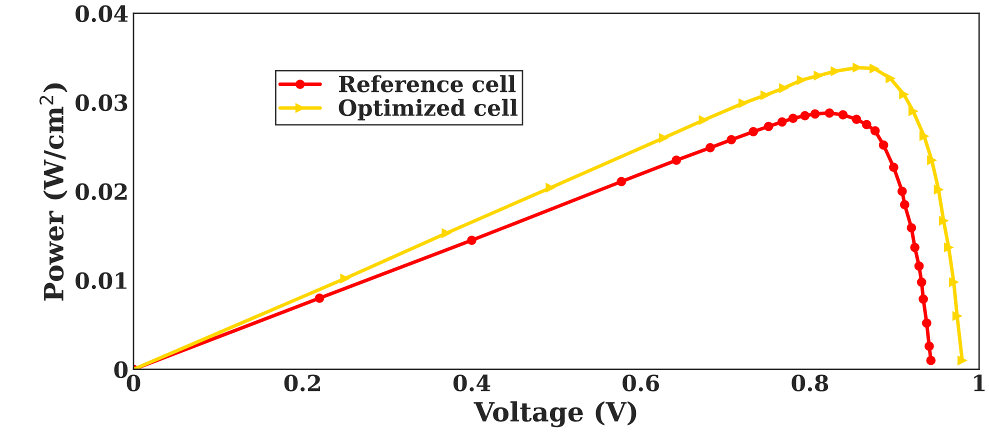  What do you see at coordinates (471, 383) in the screenshot?
I see `x-tick-label: 0.4` at bounding box center [471, 383].